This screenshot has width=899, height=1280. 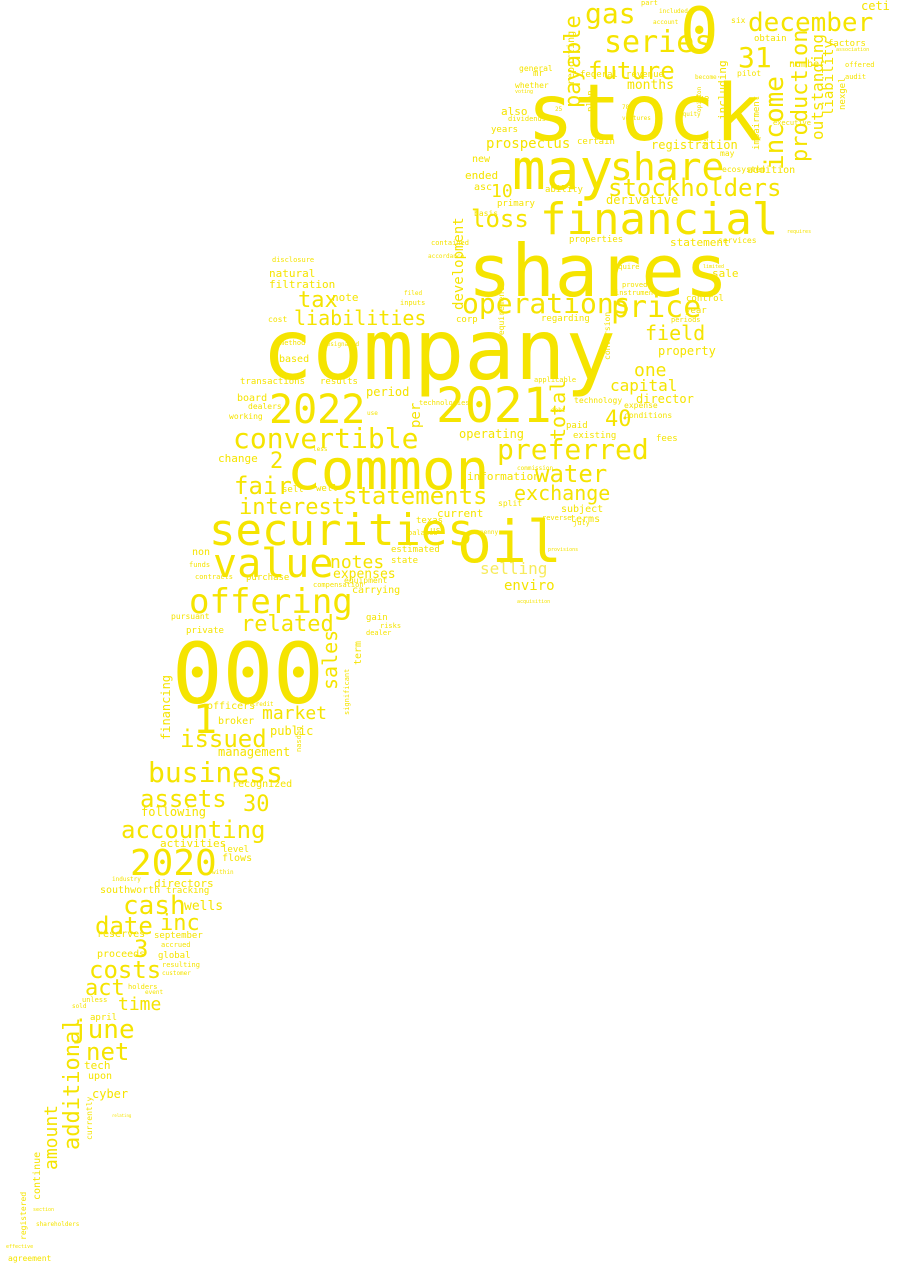 What do you see at coordinates (262, 784) in the screenshot?
I see `word-recognized: recognized` at bounding box center [262, 784].